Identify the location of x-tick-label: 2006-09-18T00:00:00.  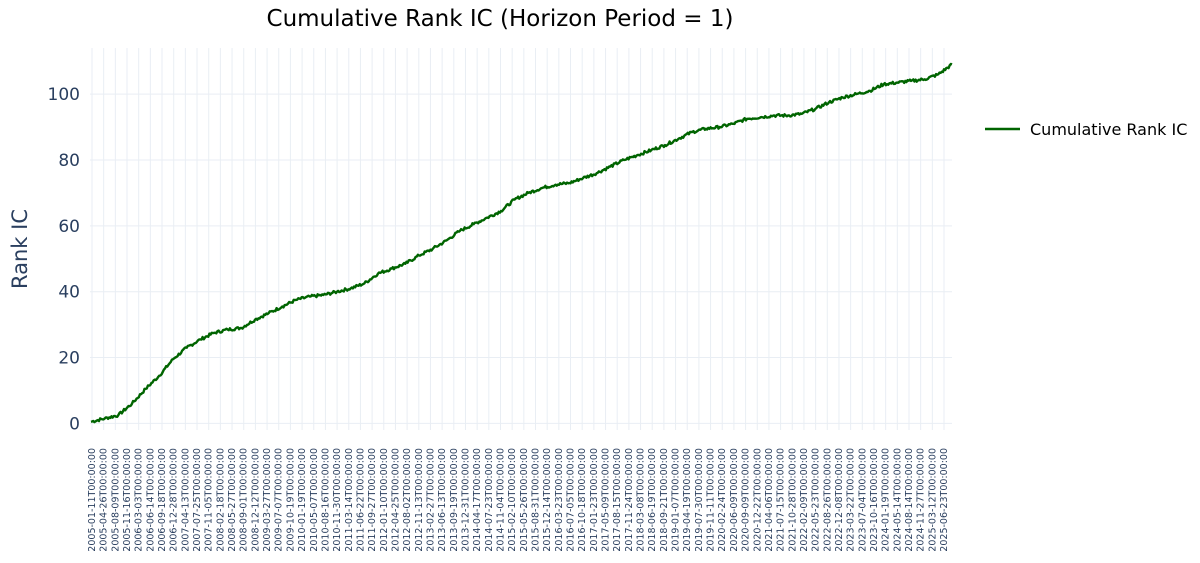
(162, 500).